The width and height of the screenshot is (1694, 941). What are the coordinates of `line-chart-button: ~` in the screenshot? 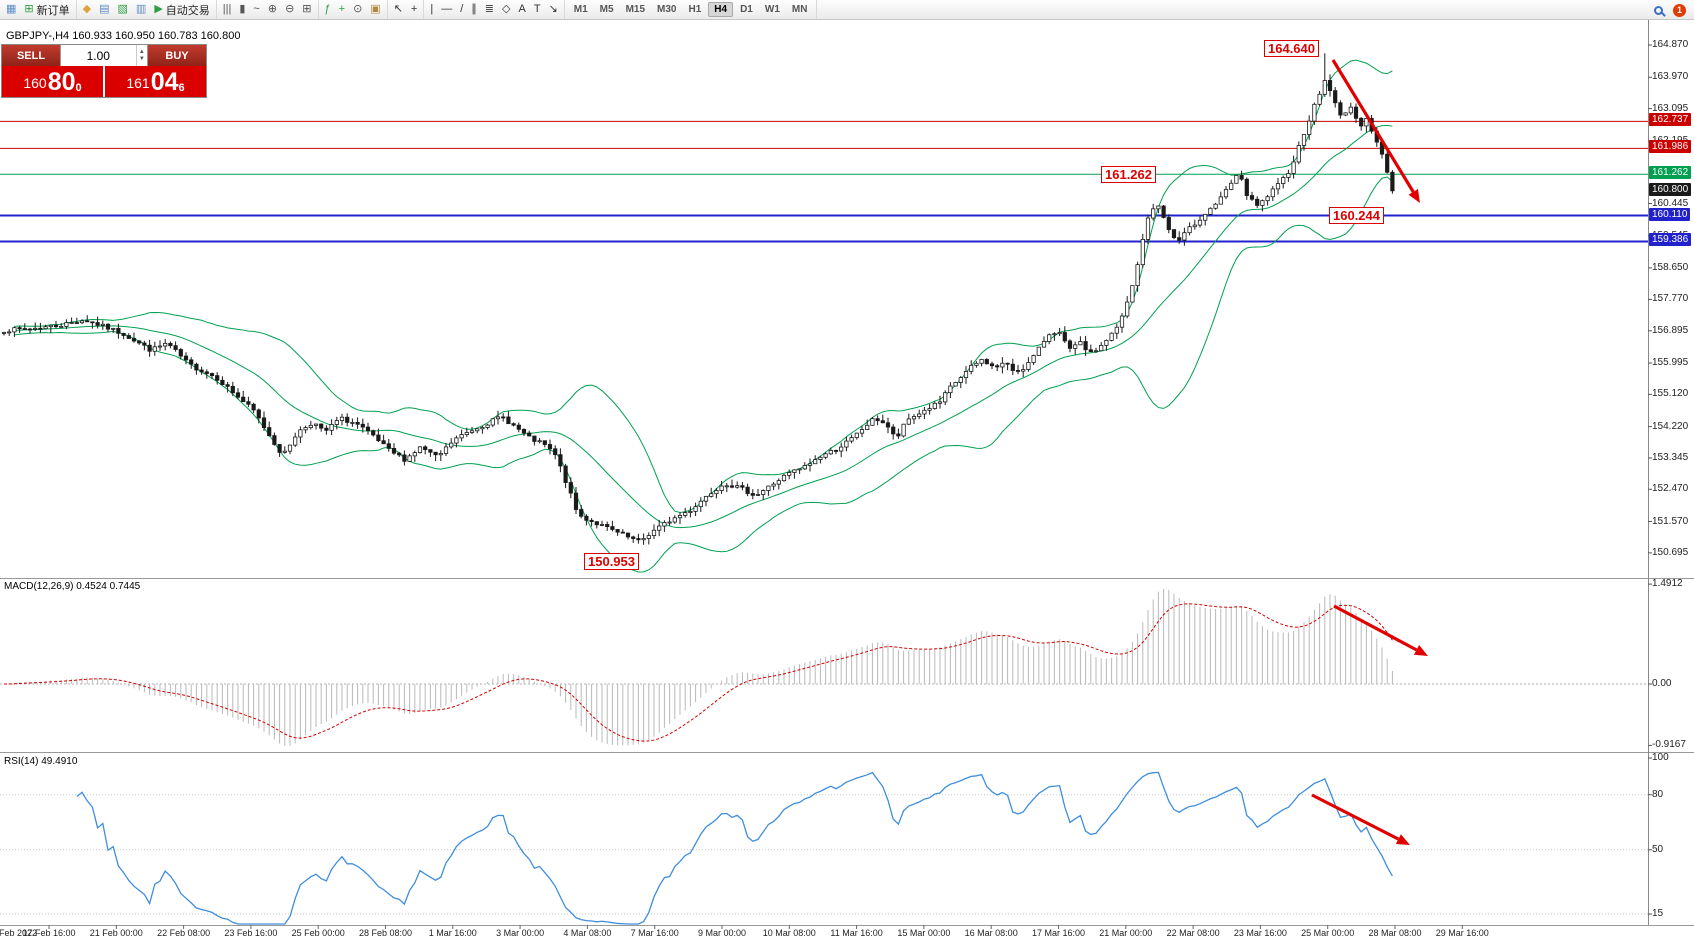 It's located at (256, 9).